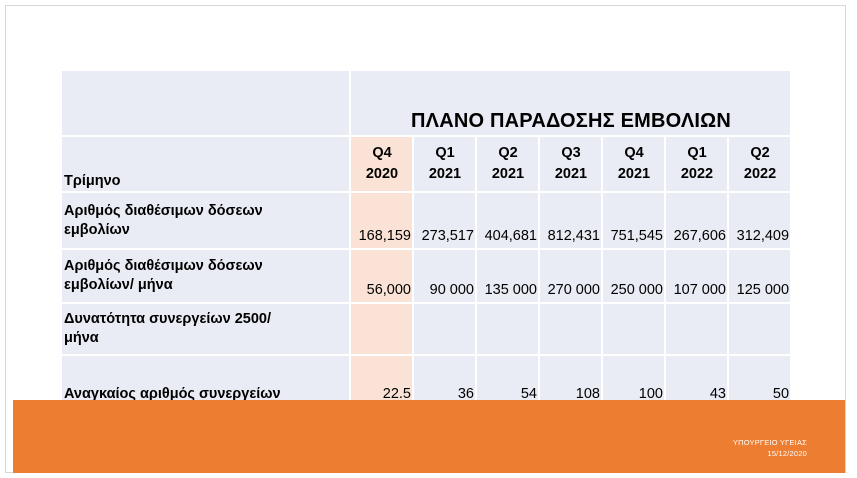 This screenshot has width=857, height=478. I want to click on table-cell: 43, so click(696, 381).